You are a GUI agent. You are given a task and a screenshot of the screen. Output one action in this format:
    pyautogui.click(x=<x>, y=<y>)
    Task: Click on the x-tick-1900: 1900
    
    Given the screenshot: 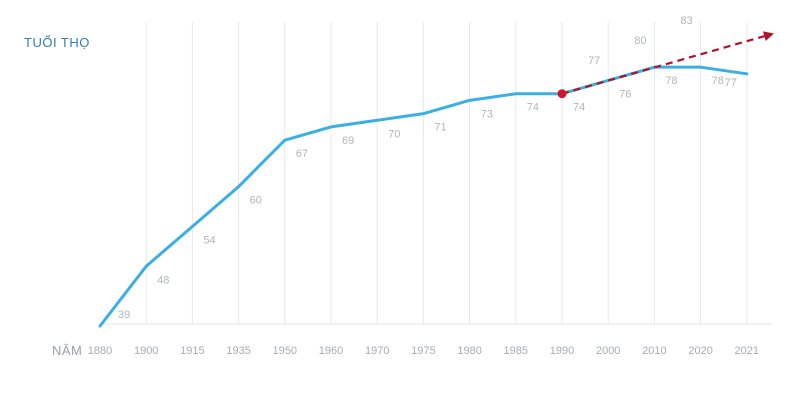 What is the action you would take?
    pyautogui.click(x=146, y=351)
    